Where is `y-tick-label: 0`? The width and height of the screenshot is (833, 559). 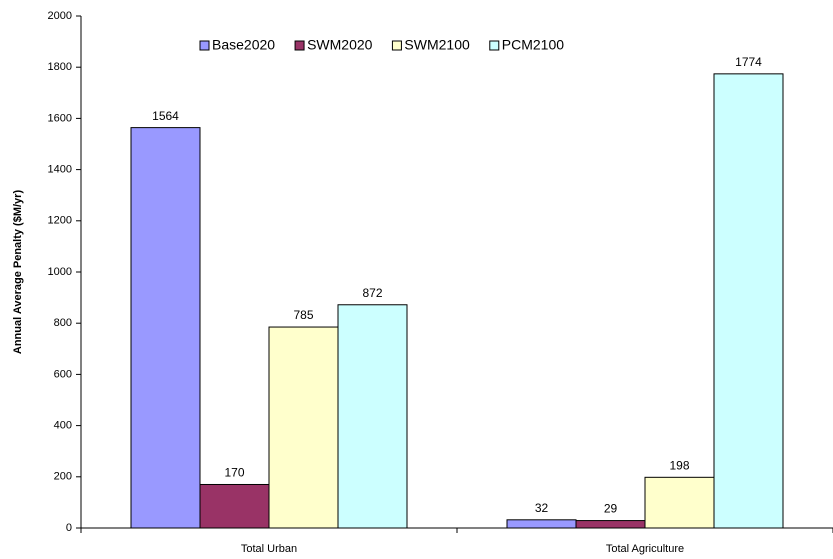
y-tick-label: 0 is located at coordinates (69, 528).